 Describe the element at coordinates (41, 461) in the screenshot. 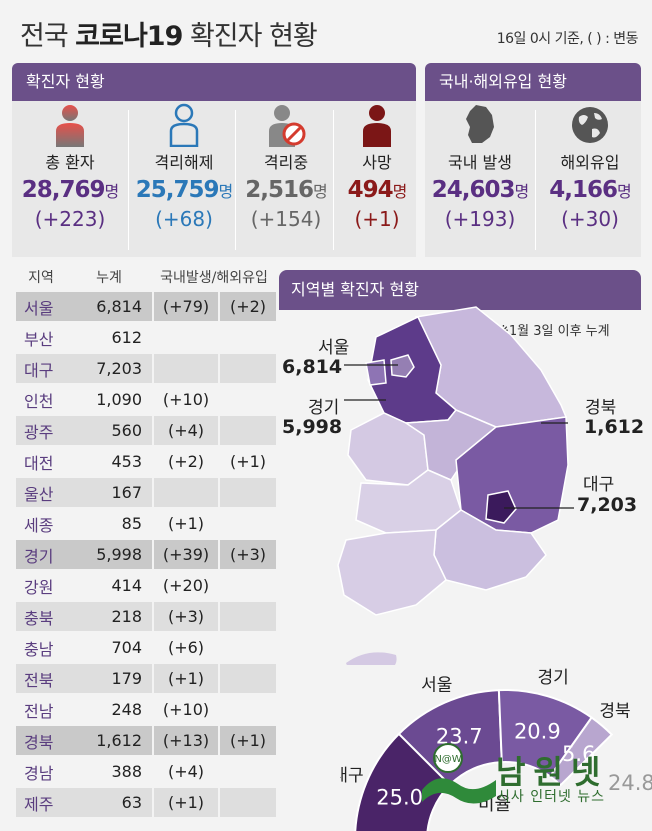

I see `cell-name: 대전` at that location.